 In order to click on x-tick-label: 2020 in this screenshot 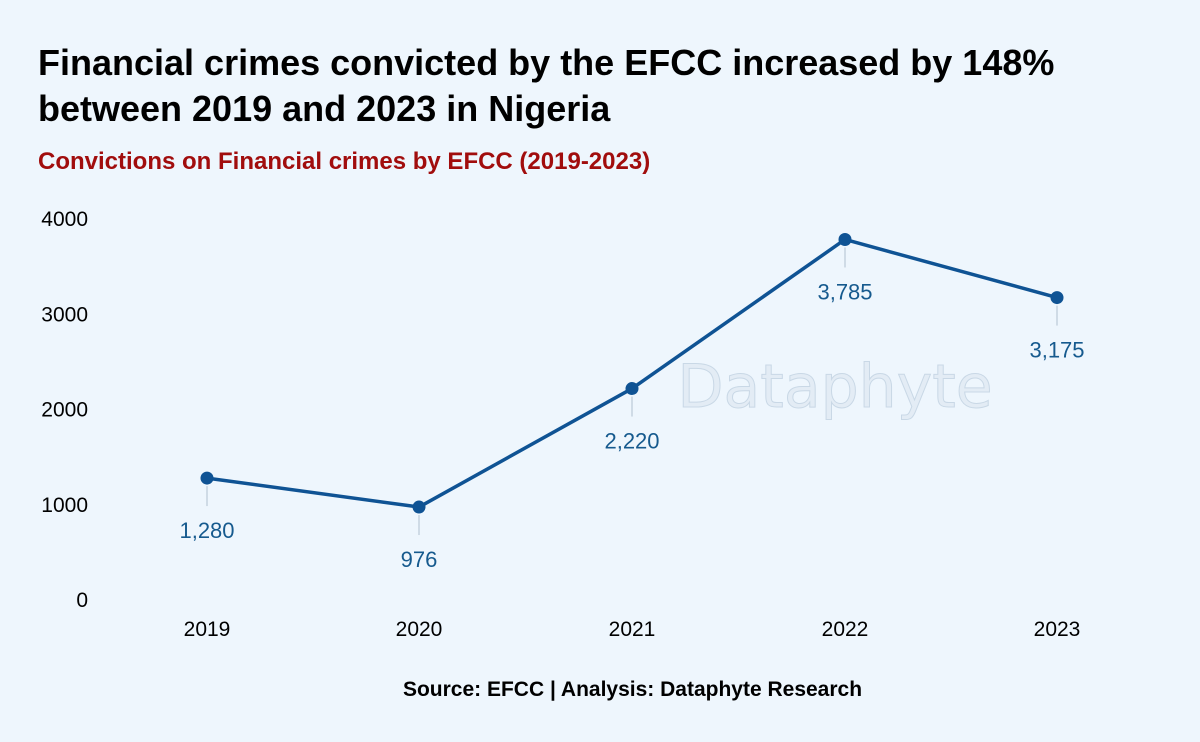, I will do `click(419, 629)`.